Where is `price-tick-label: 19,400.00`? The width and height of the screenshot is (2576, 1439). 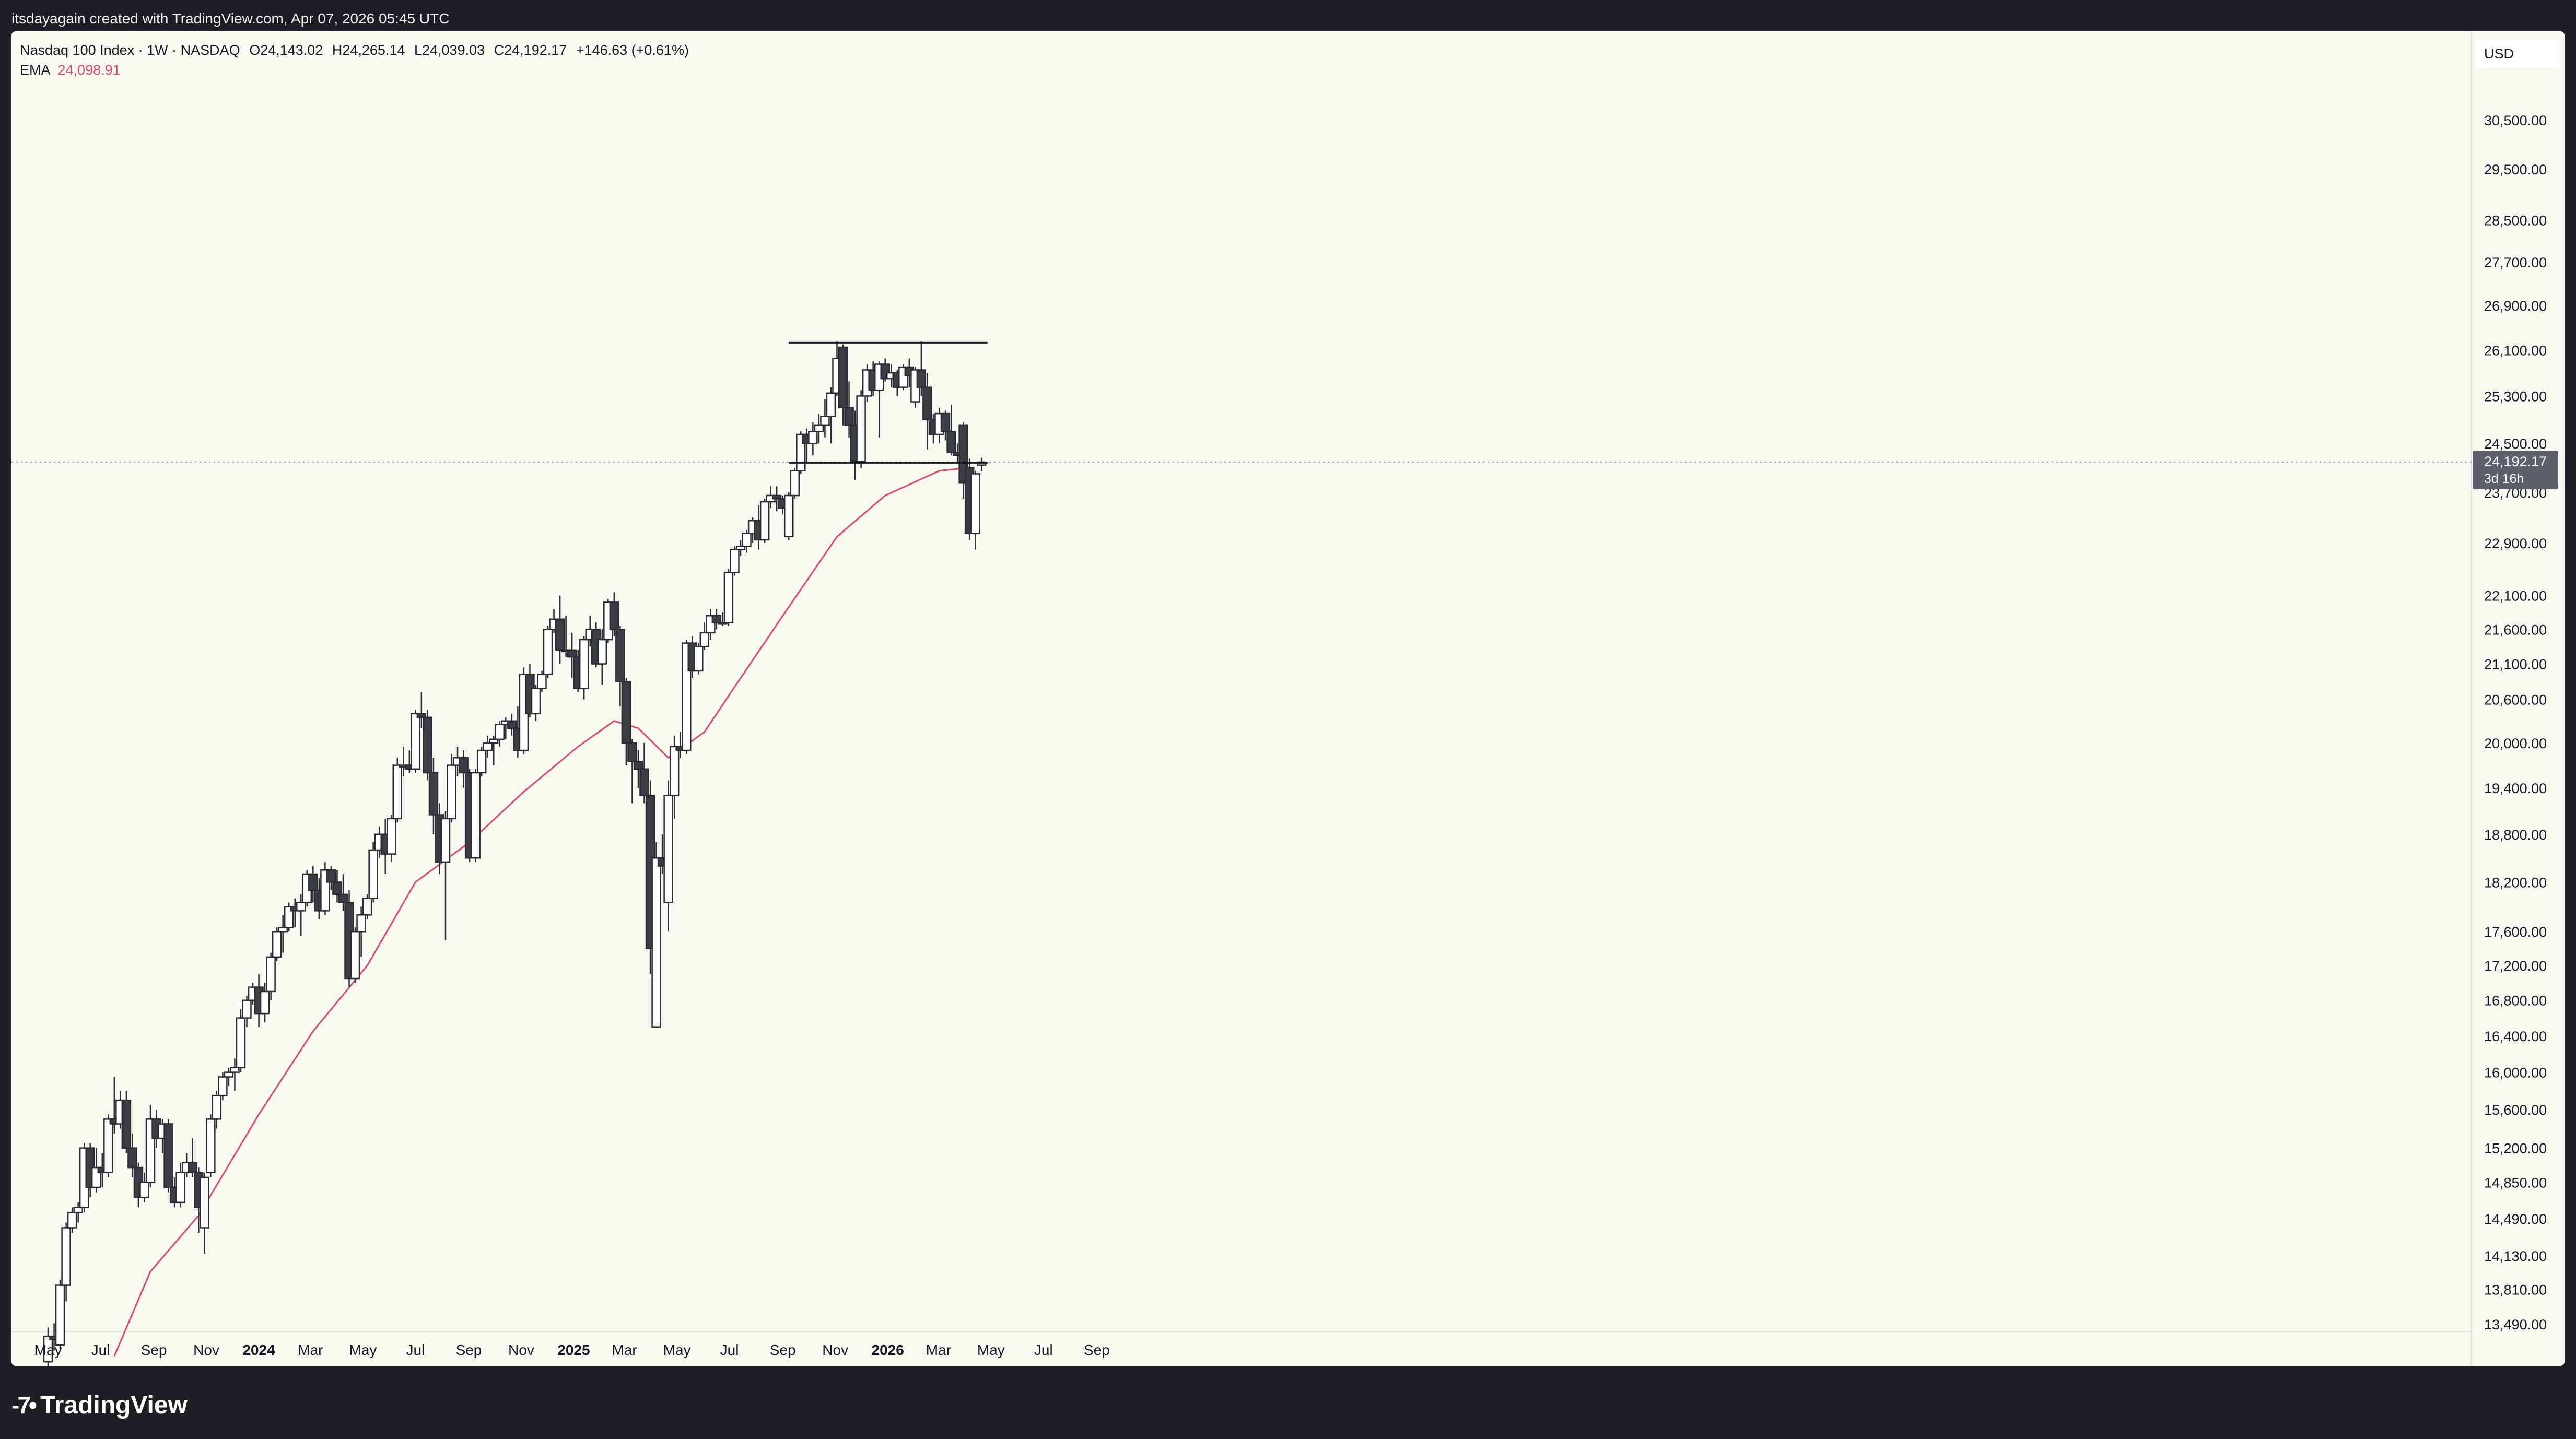
price-tick-label: 19,400.00 is located at coordinates (2515, 788).